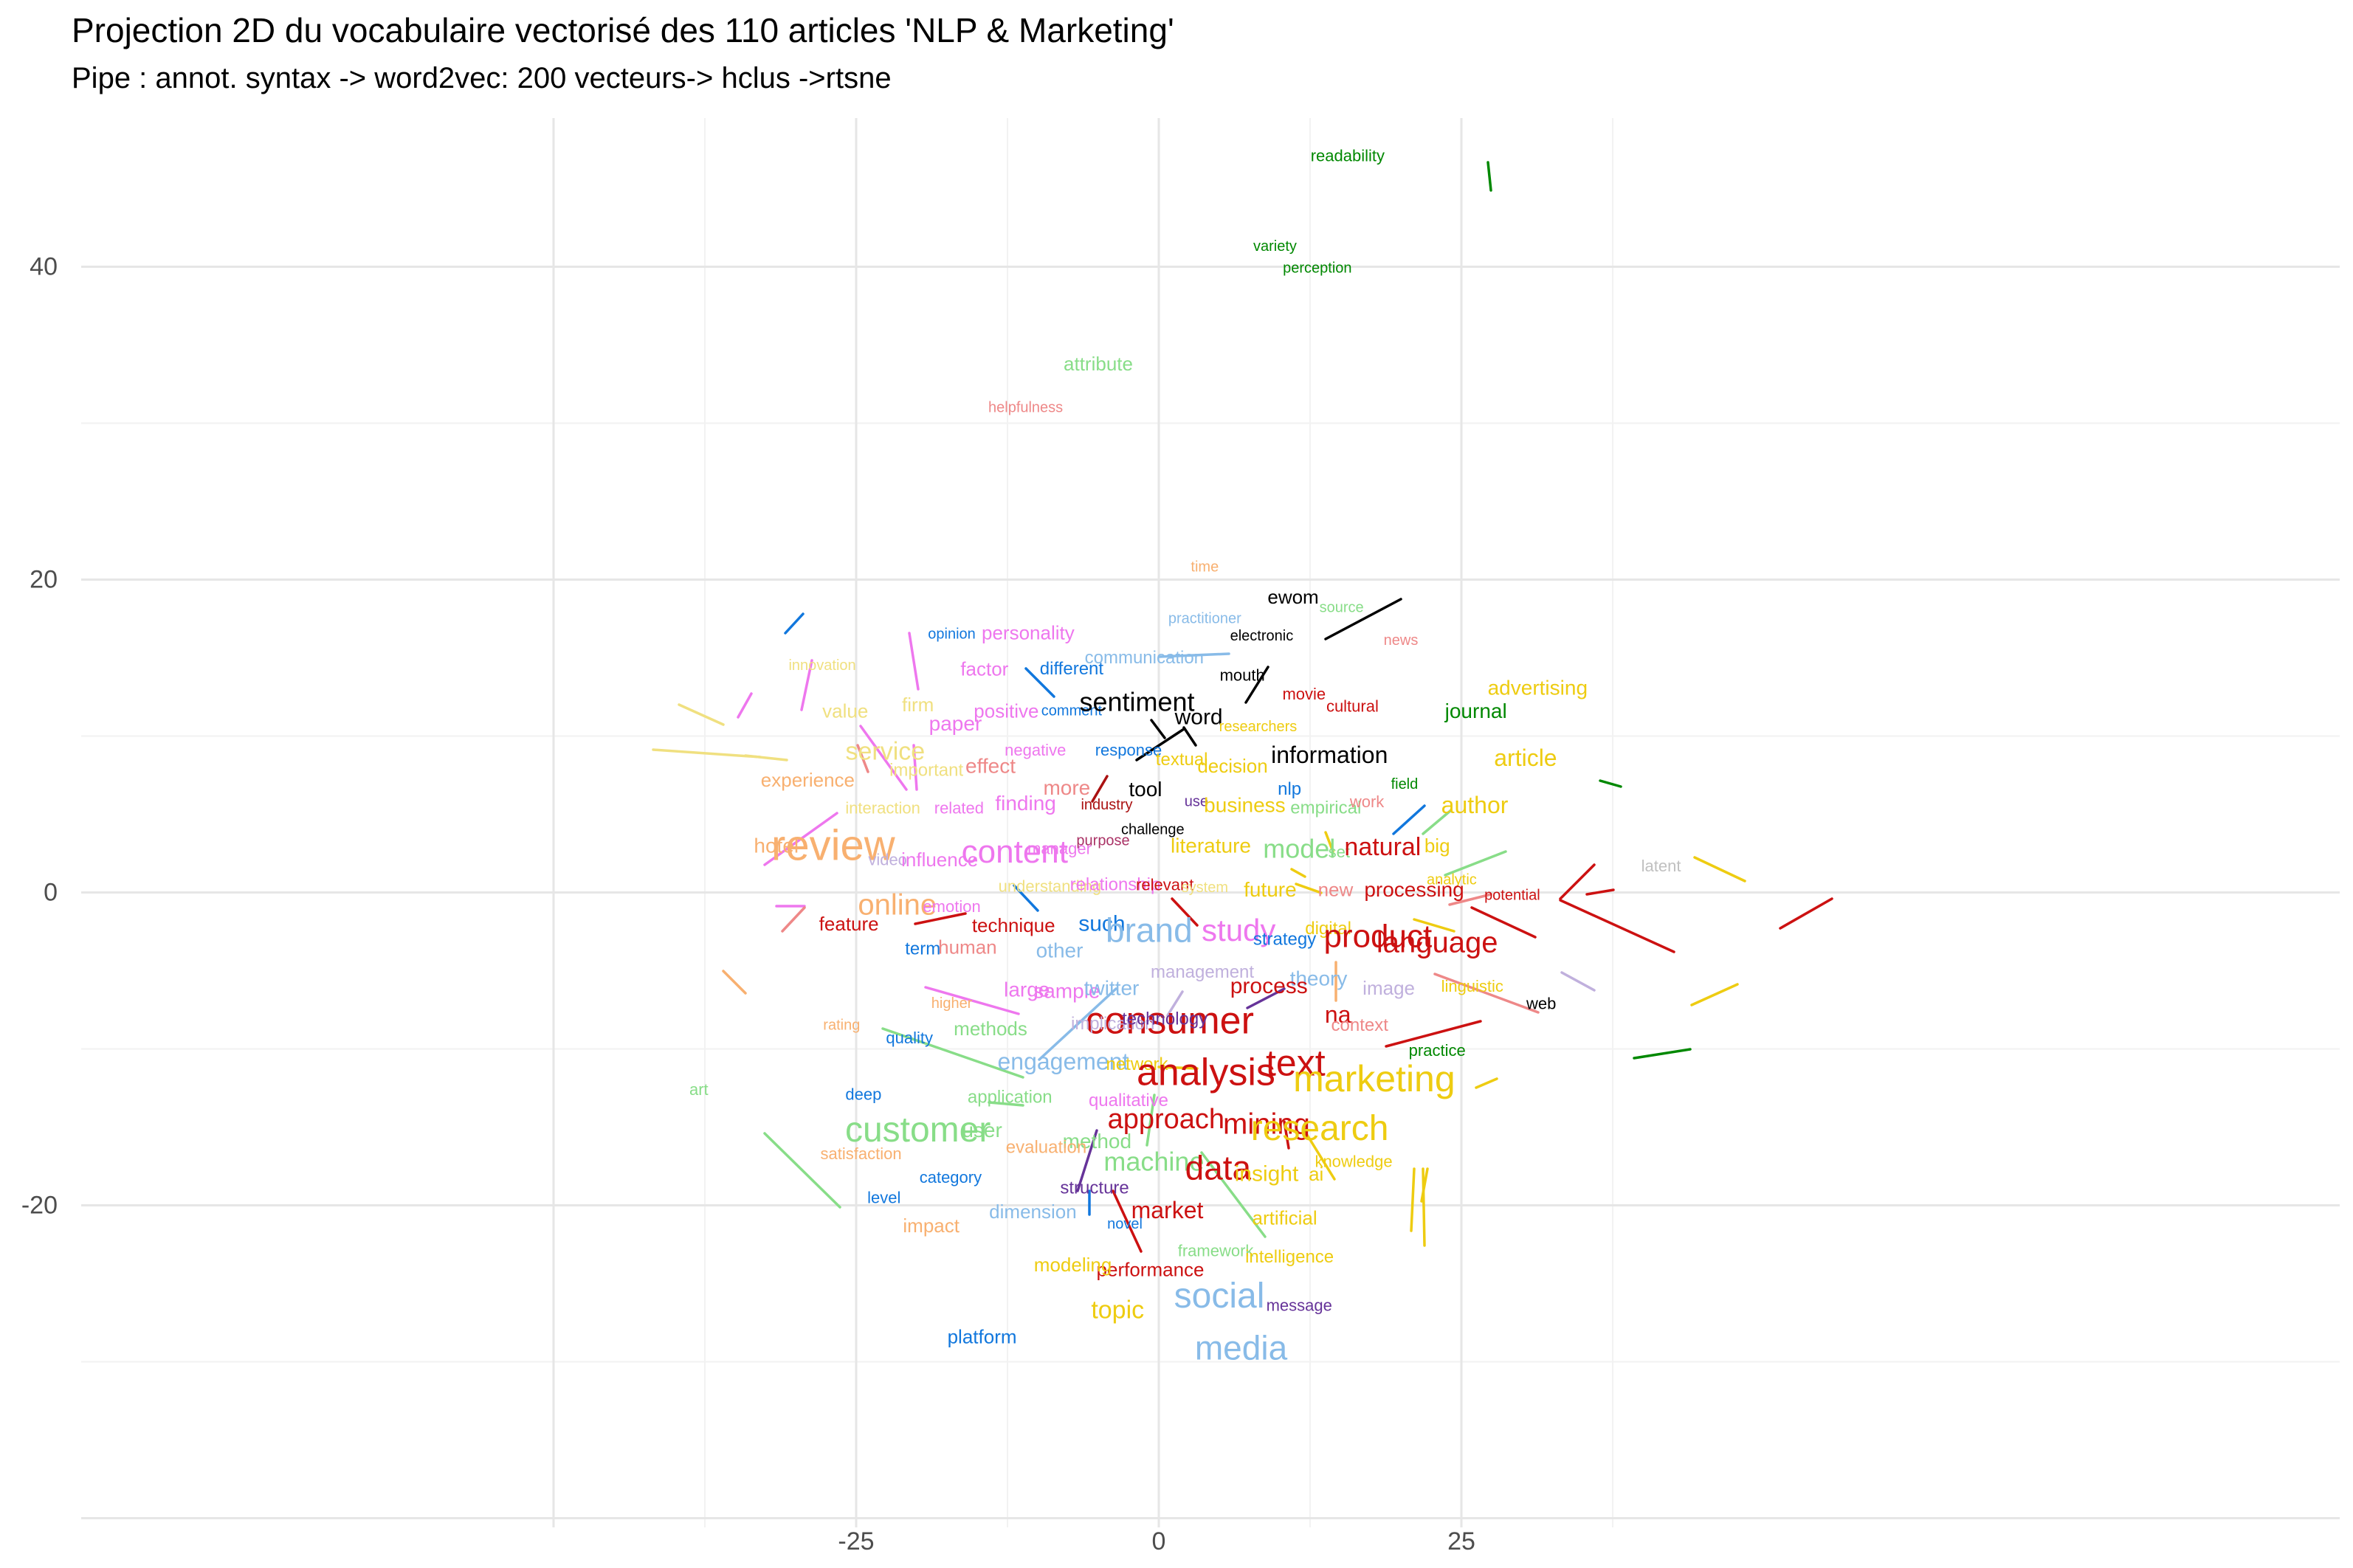 This screenshot has height=1568, width=2353. What do you see at coordinates (1167, 1210) in the screenshot?
I see `word-label-market: market` at bounding box center [1167, 1210].